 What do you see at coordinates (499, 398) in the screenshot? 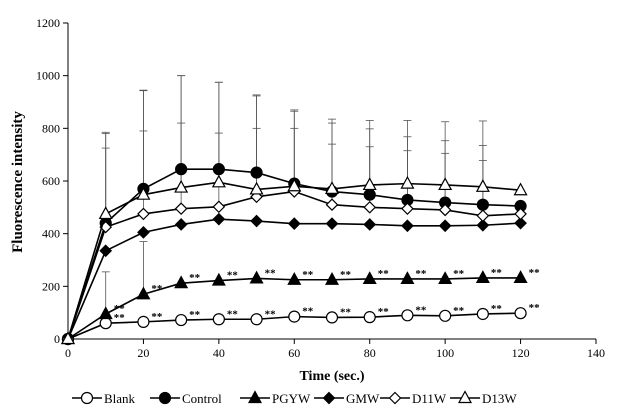
I see `legend-label: D13W` at bounding box center [499, 398].